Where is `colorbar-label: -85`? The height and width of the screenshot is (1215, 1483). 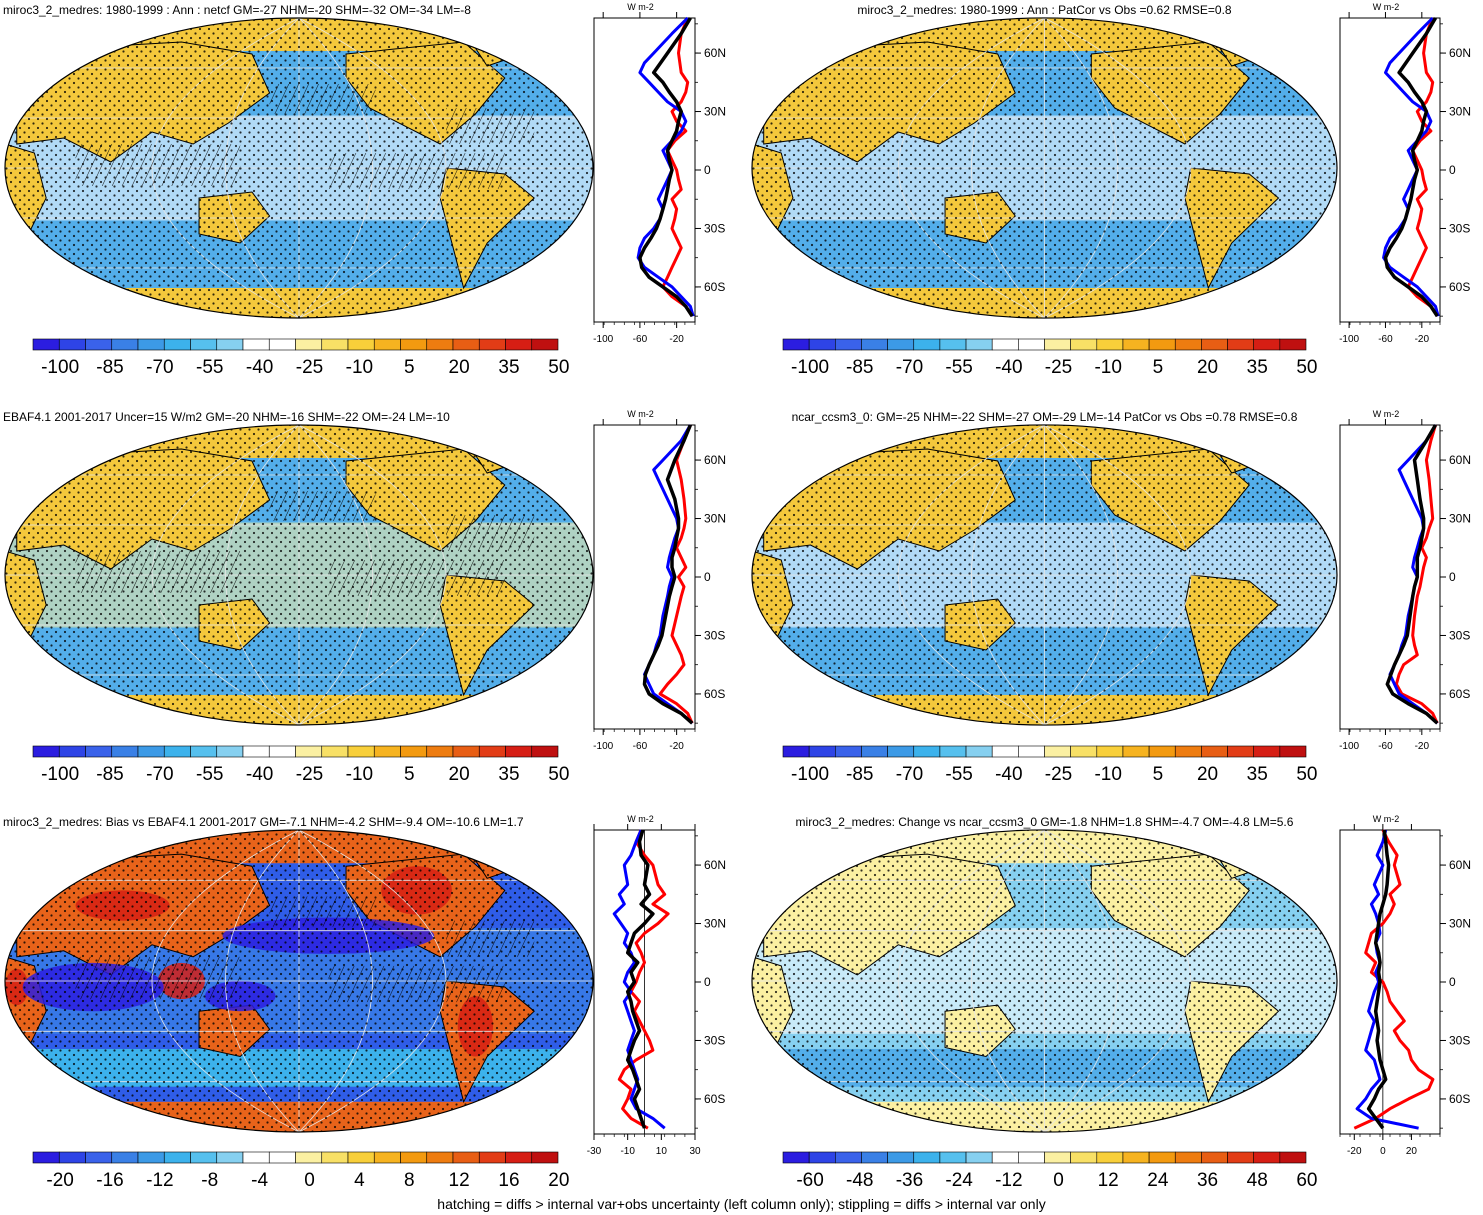 colorbar-label: -85 is located at coordinates (109, 774).